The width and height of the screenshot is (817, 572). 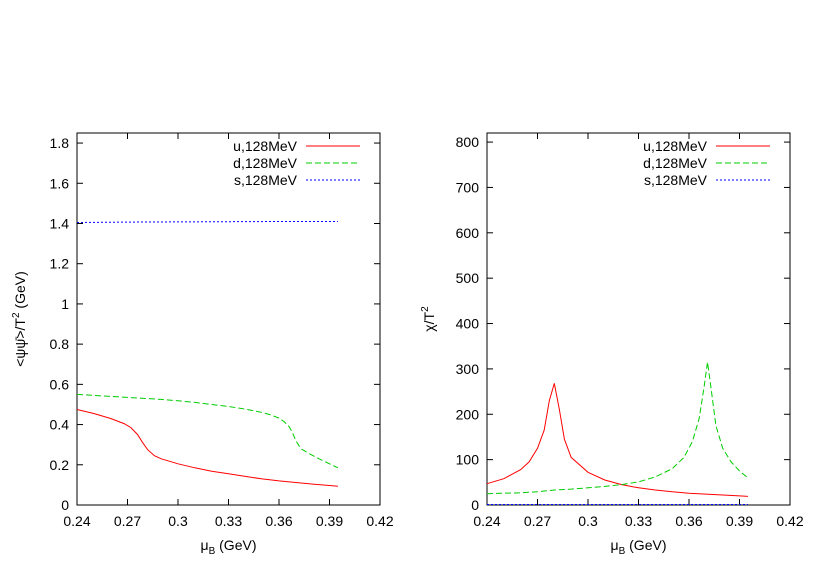 I want to click on y-tick-label: 800, so click(x=468, y=142).